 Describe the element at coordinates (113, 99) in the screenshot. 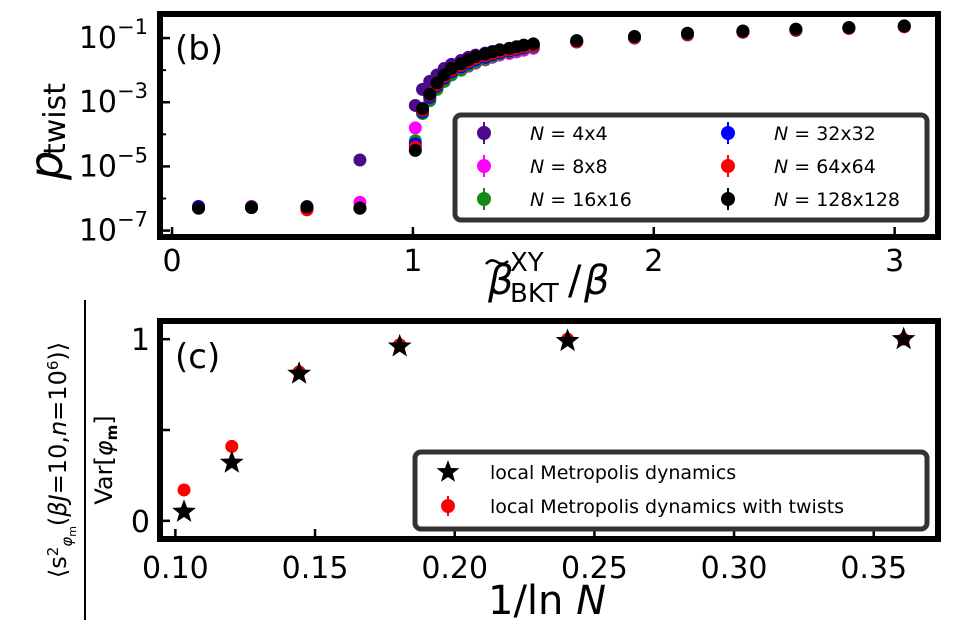

I see `b-y-tick-label-2: 10⁻³` at that location.